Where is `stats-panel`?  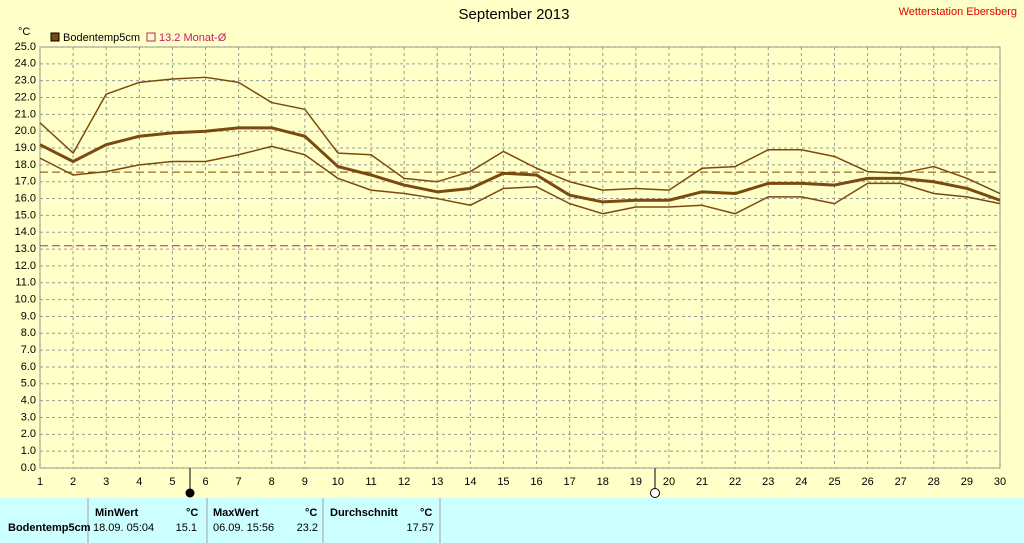 stats-panel is located at coordinates (512, 520).